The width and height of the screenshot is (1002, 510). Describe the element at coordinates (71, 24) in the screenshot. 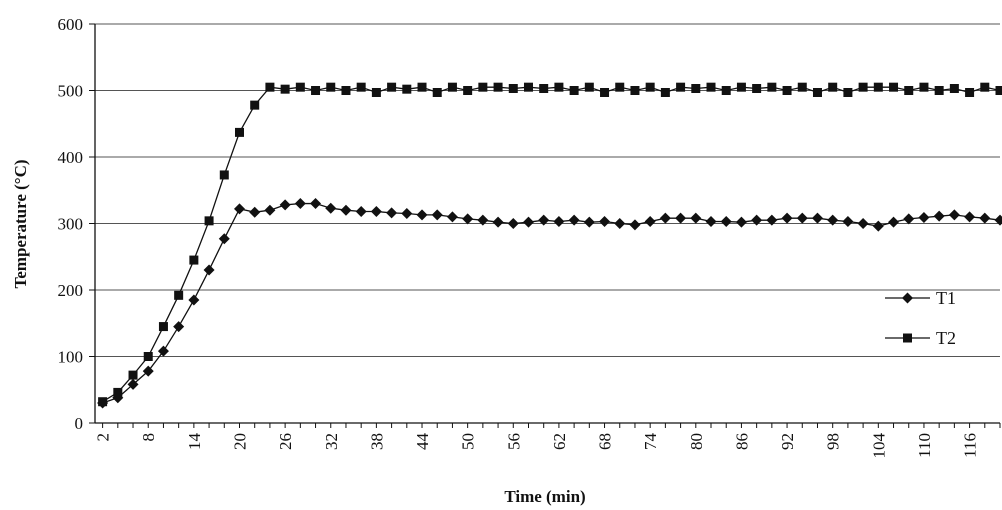

I see `y-tick-label: 600` at that location.